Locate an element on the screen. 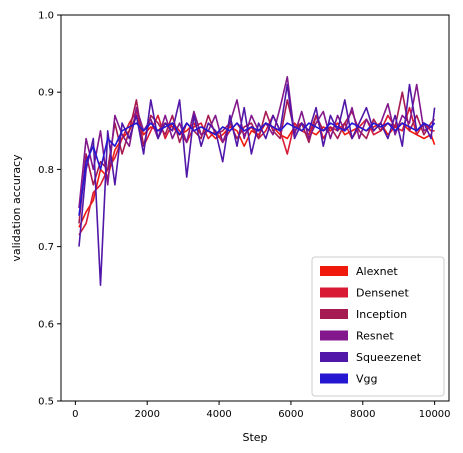  y-tick-label: 0.7 is located at coordinates (46, 247).